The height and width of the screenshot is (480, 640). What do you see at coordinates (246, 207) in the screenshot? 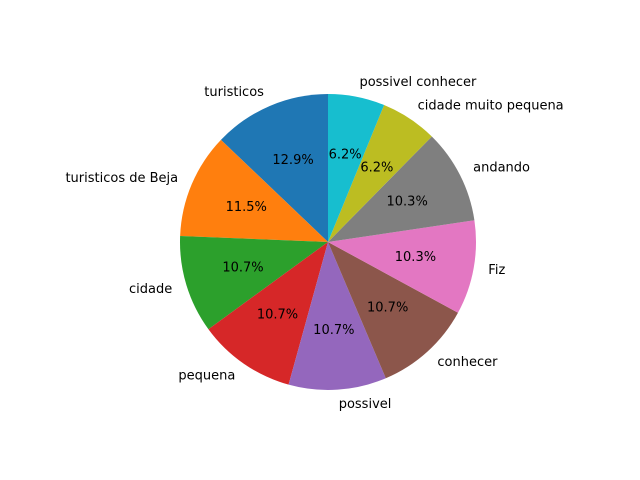
I see `percent-label-turisticos-de-beja: 11.5%` at bounding box center [246, 207].